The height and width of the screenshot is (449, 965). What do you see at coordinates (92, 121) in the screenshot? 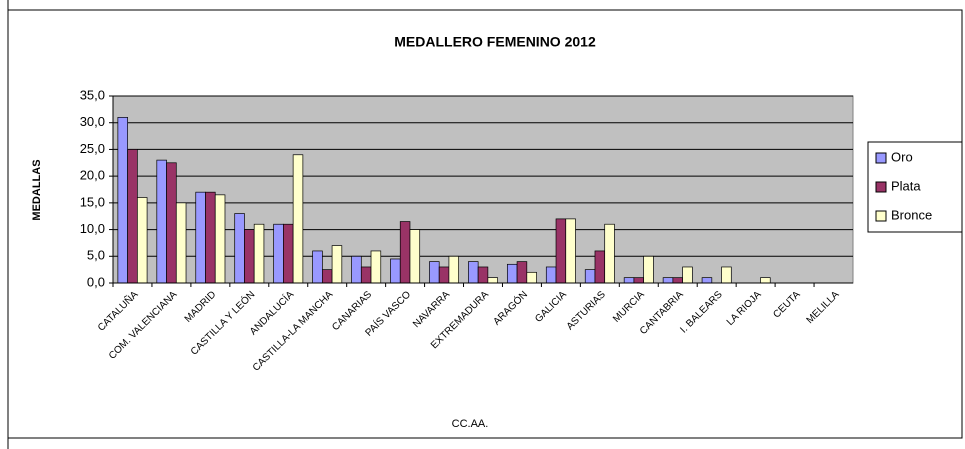
I see `y-tick-label: 30,0` at bounding box center [92, 121].